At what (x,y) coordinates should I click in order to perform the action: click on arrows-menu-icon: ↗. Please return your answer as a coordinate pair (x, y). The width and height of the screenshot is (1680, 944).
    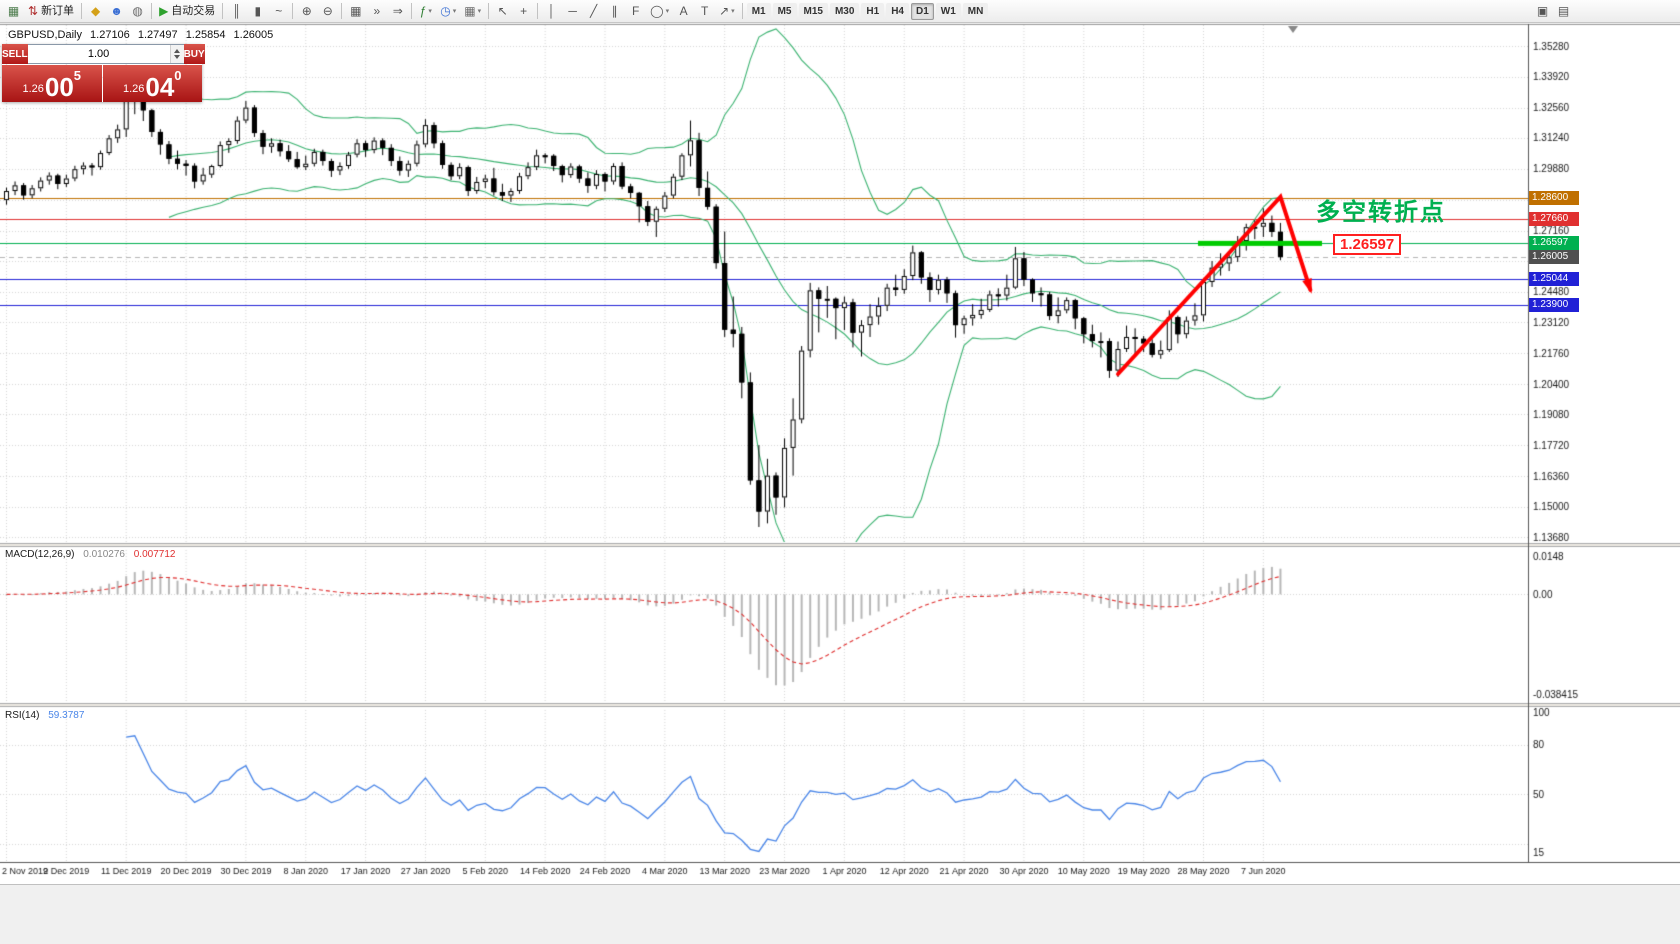
    Looking at the image, I should click on (724, 11).